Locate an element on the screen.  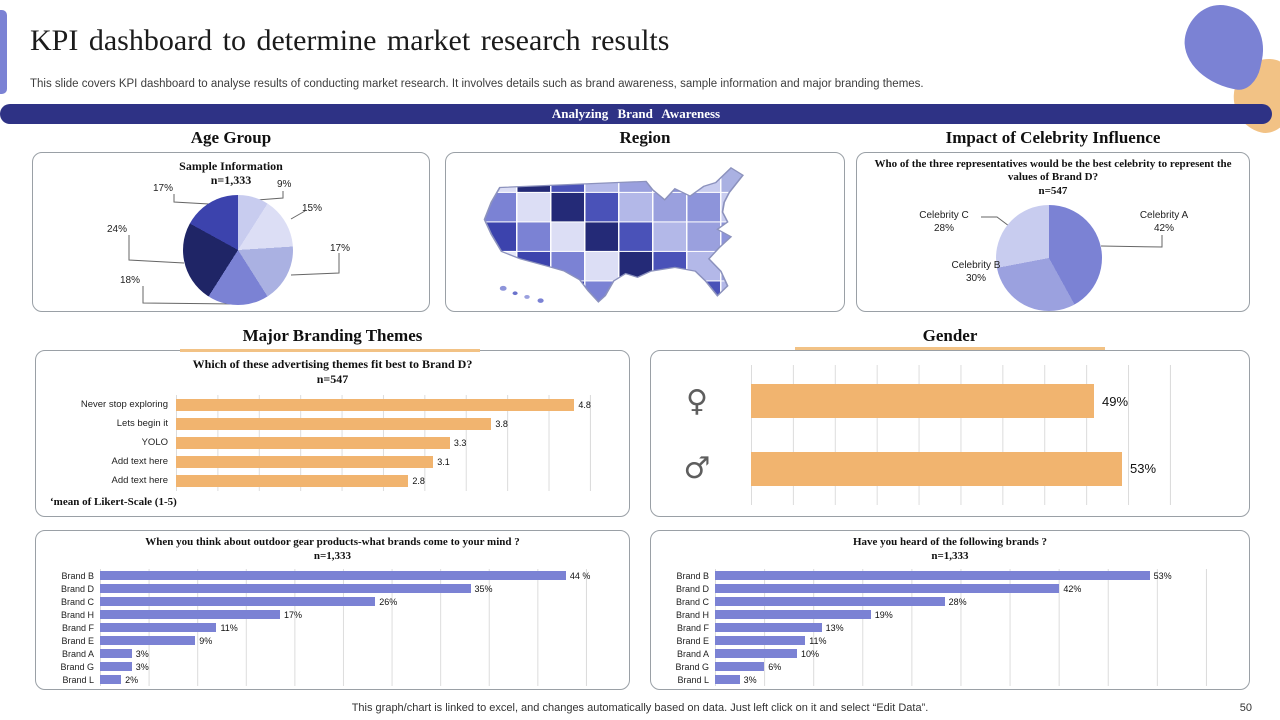
bar-track: 6% is located at coordinates (961, 667).